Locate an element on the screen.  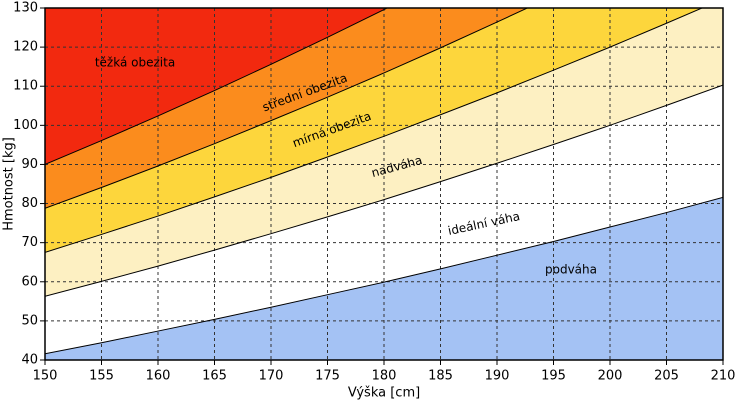
y-tick-label: 50 is located at coordinates (29, 320).